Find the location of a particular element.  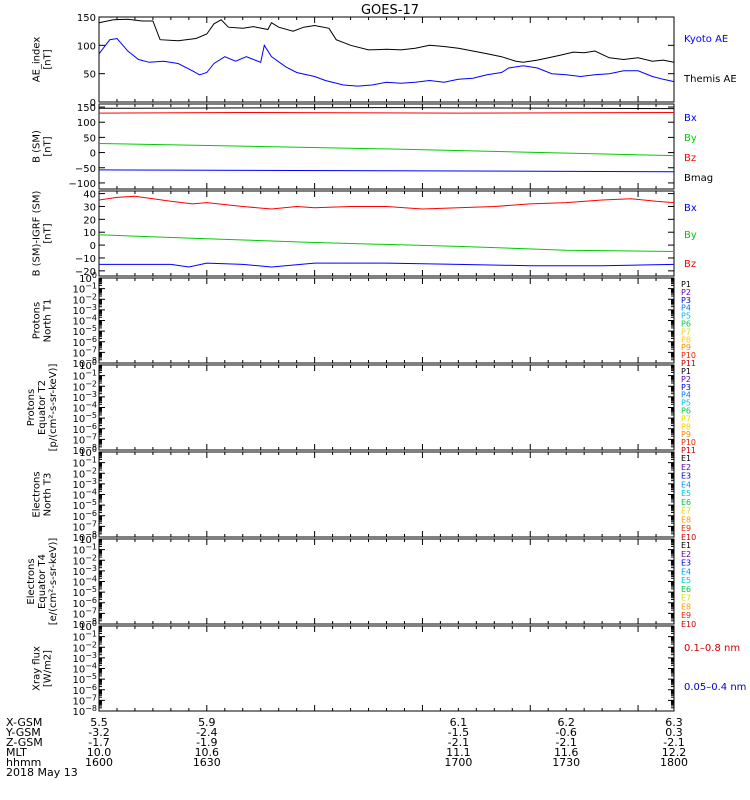

y-axis-label: North T3 is located at coordinates (48, 495).